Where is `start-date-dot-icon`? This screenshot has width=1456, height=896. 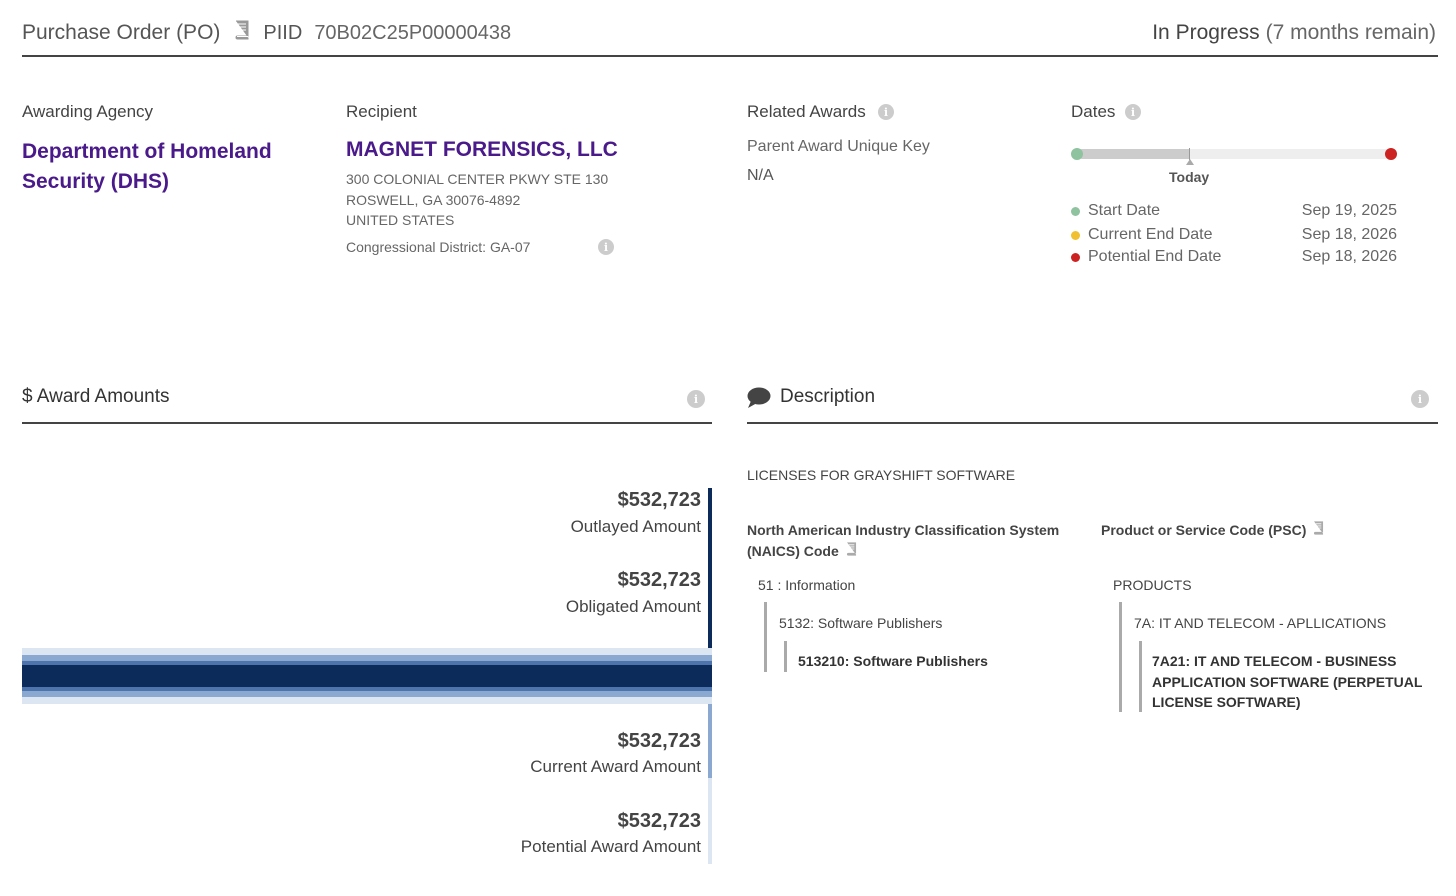 start-date-dot-icon is located at coordinates (1075, 211).